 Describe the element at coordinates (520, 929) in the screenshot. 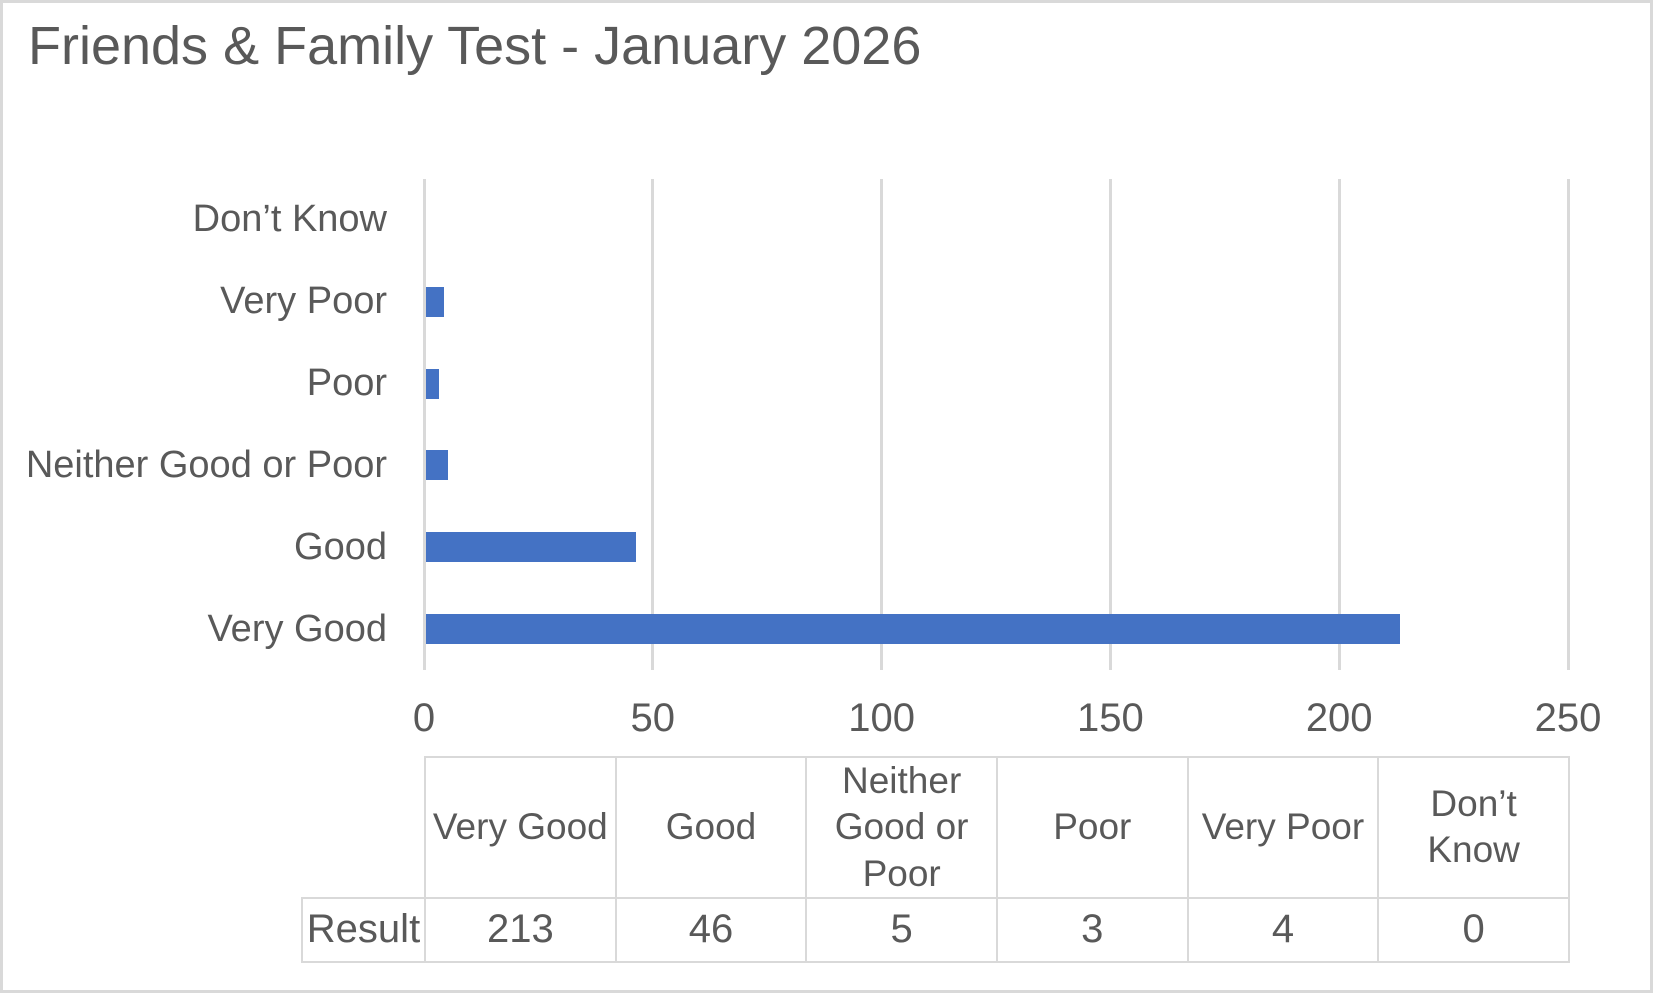

I see `table-value-cell-very-good: 213` at that location.